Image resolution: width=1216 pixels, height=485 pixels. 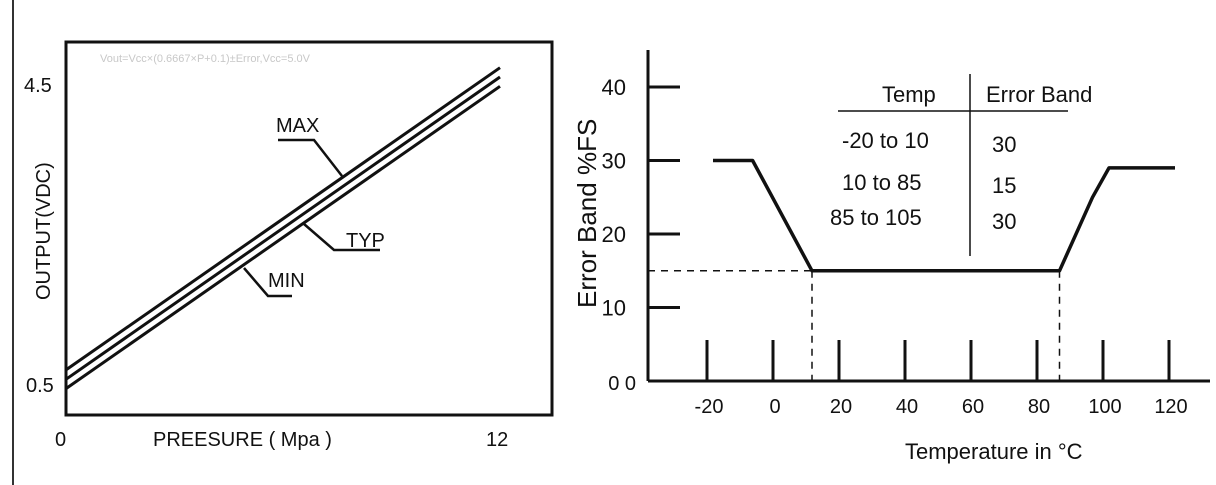 I want to click on x-tick-label: 120, so click(x=1170, y=407).